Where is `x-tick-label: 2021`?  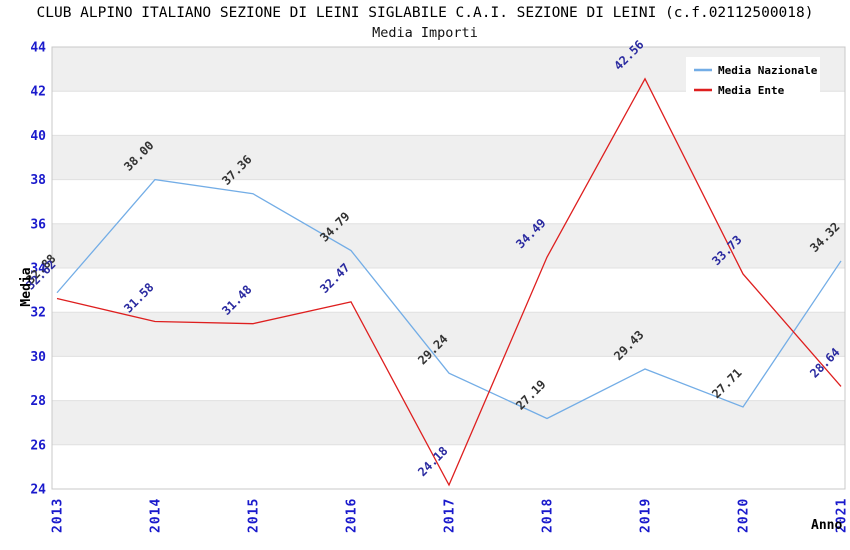
x-tick-label: 2021 is located at coordinates (842, 515).